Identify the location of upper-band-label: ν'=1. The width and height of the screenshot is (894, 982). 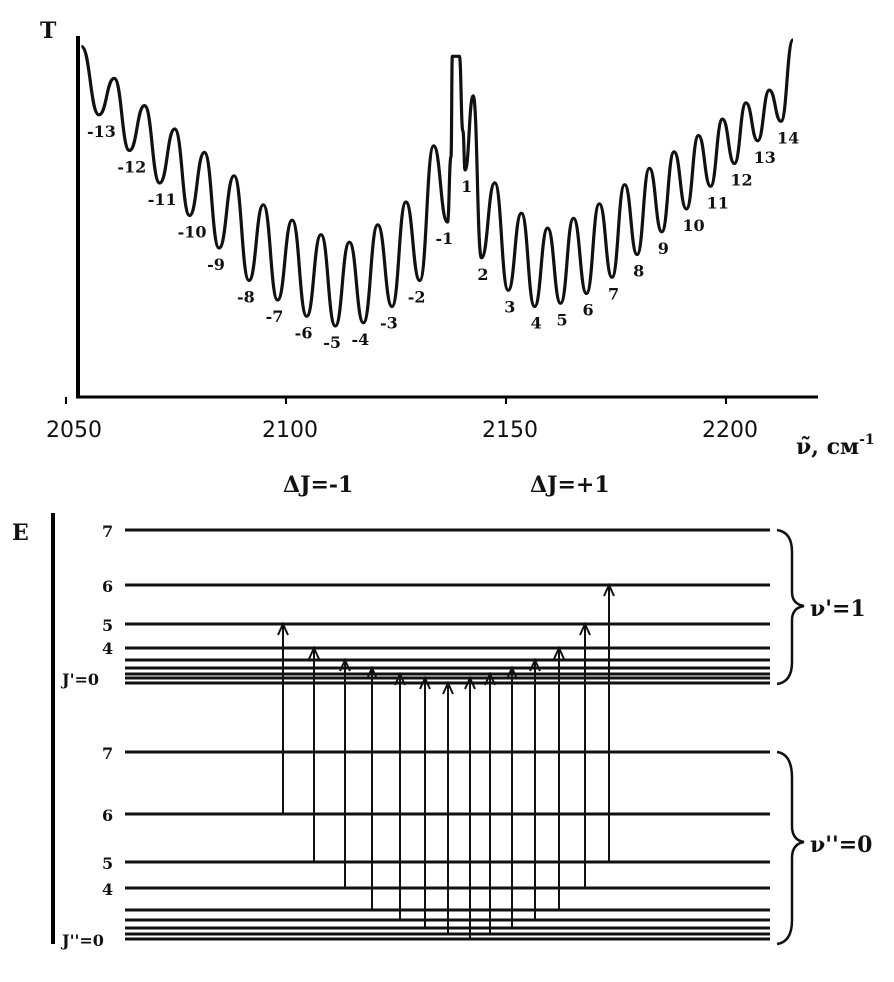
(838, 609).